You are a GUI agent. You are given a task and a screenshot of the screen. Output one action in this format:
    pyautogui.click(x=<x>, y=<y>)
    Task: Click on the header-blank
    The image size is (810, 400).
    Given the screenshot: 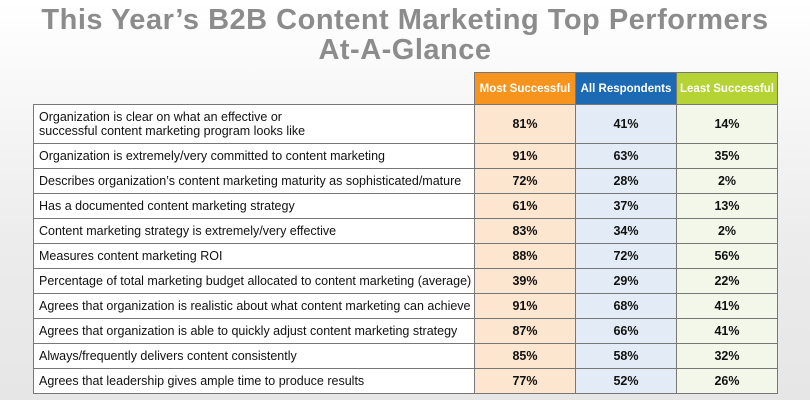 What is the action you would take?
    pyautogui.click(x=254, y=89)
    